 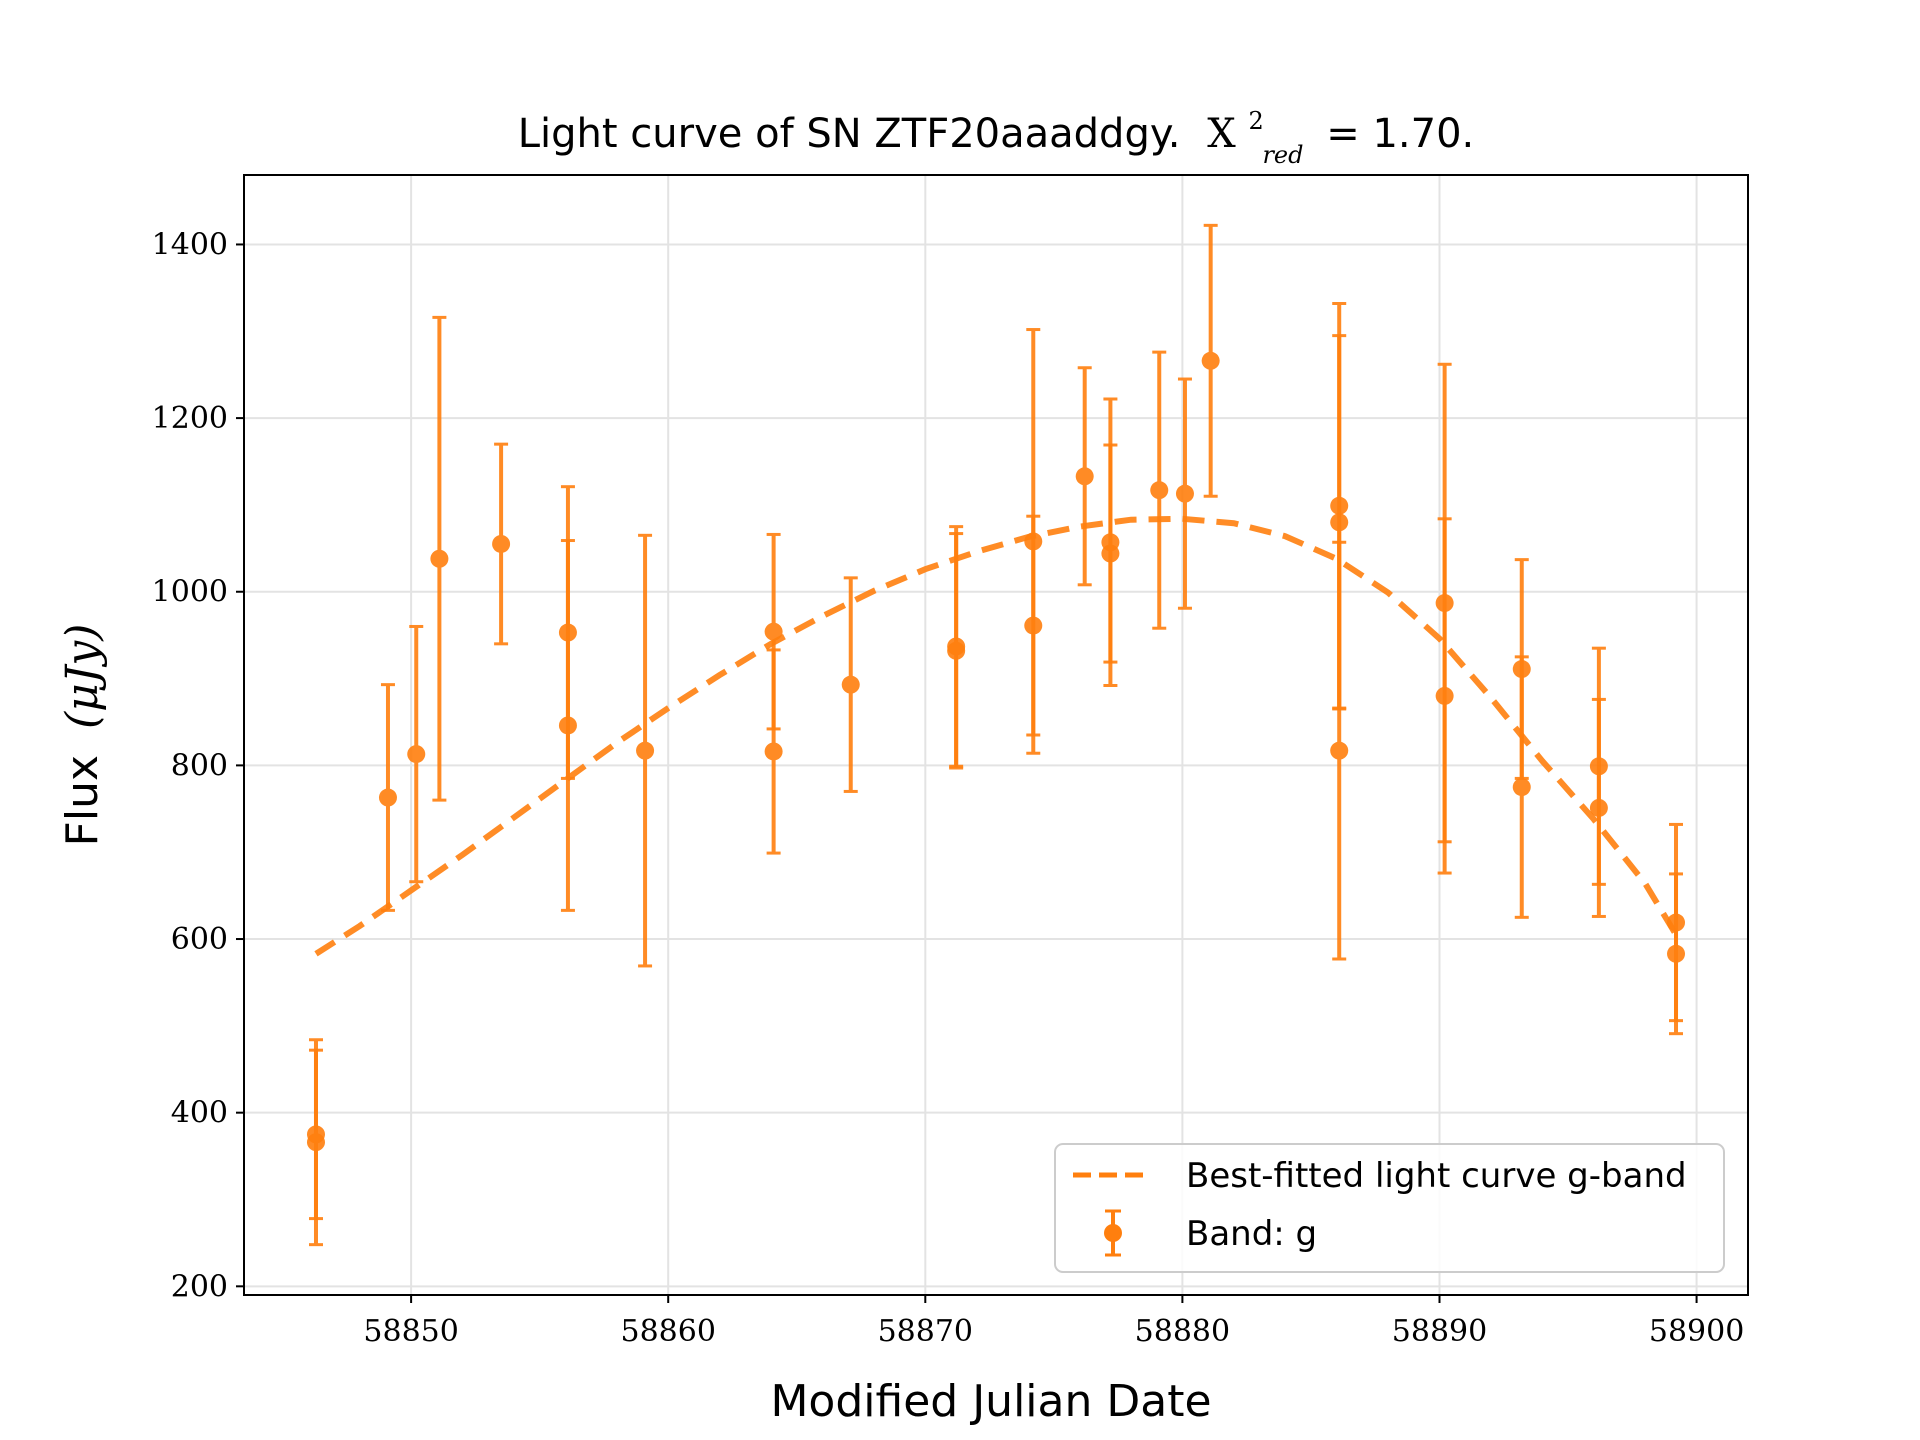 I want to click on y-tick-label: 600, so click(x=199, y=939).